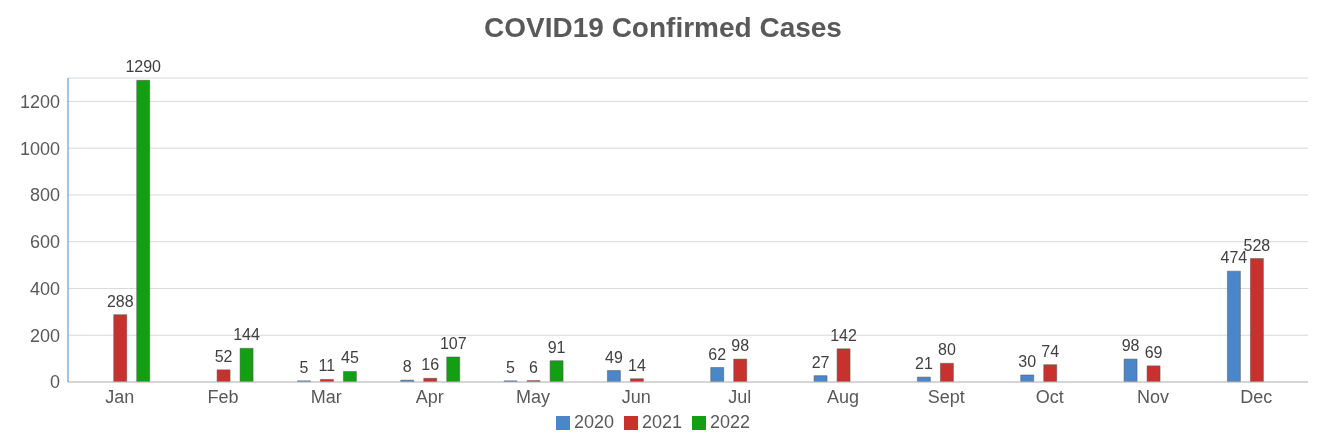  What do you see at coordinates (924, 364) in the screenshot?
I see `data-label: 21` at bounding box center [924, 364].